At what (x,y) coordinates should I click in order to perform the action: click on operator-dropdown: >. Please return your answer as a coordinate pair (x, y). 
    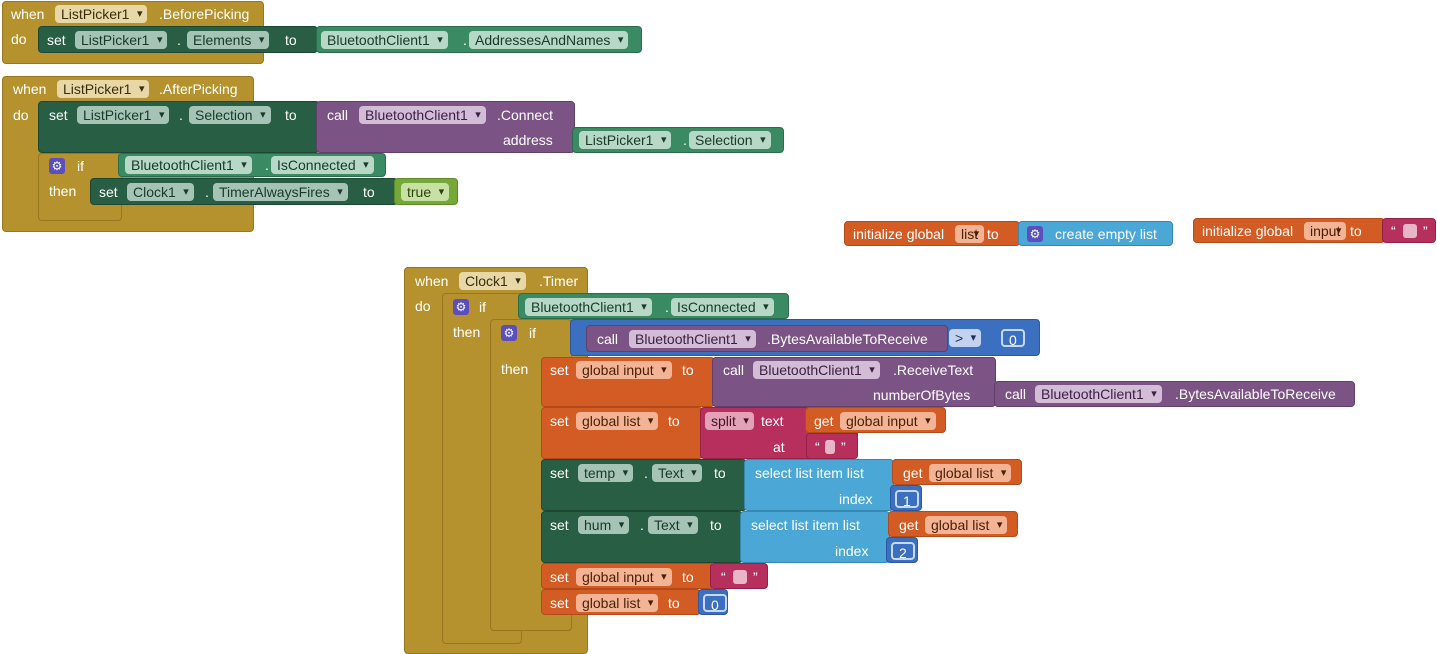
    Looking at the image, I should click on (965, 338).